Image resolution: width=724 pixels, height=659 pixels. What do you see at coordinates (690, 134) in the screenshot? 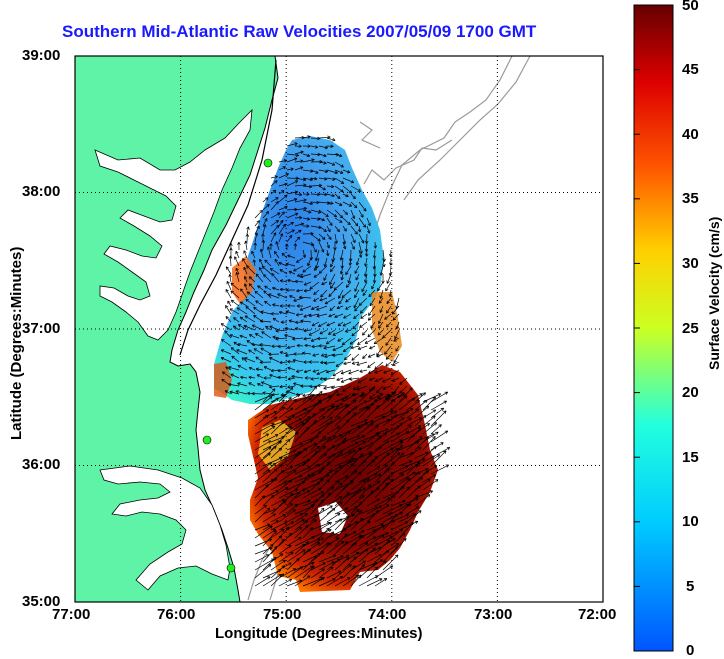
I see `colorbar-tick-label: 40` at bounding box center [690, 134].